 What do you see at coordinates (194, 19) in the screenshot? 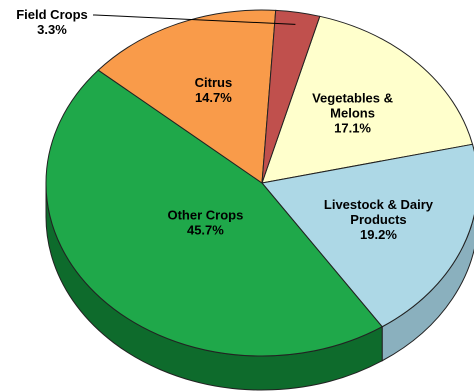
I see `leader-line-field-crops` at bounding box center [194, 19].